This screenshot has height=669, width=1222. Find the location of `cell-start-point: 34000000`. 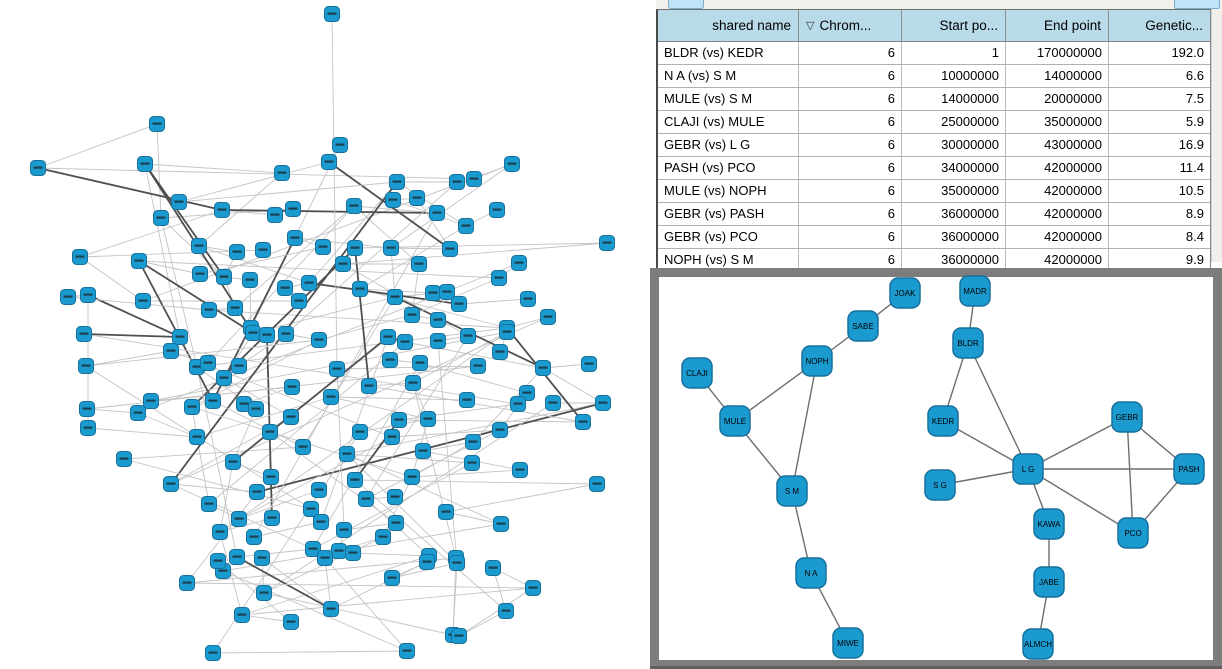

cell-start-point: 34000000 is located at coordinates (954, 168).